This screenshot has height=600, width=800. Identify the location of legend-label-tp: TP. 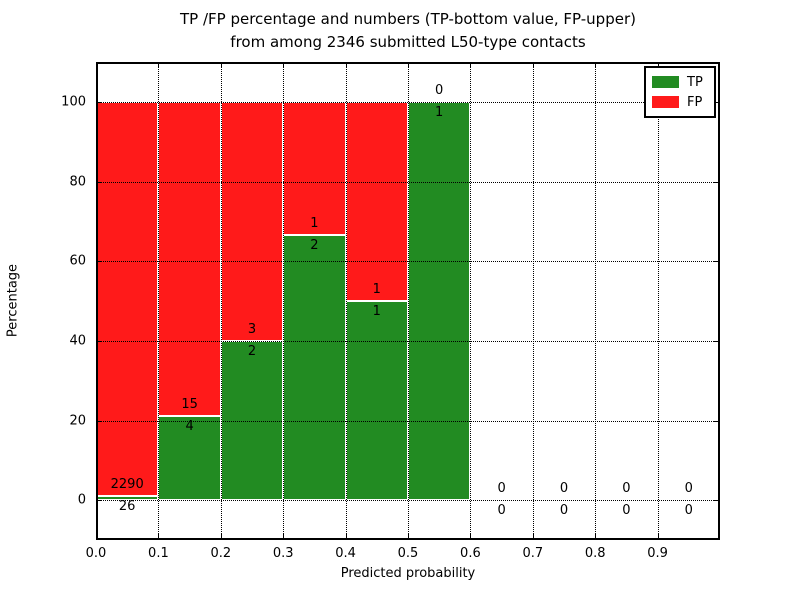
(695, 82).